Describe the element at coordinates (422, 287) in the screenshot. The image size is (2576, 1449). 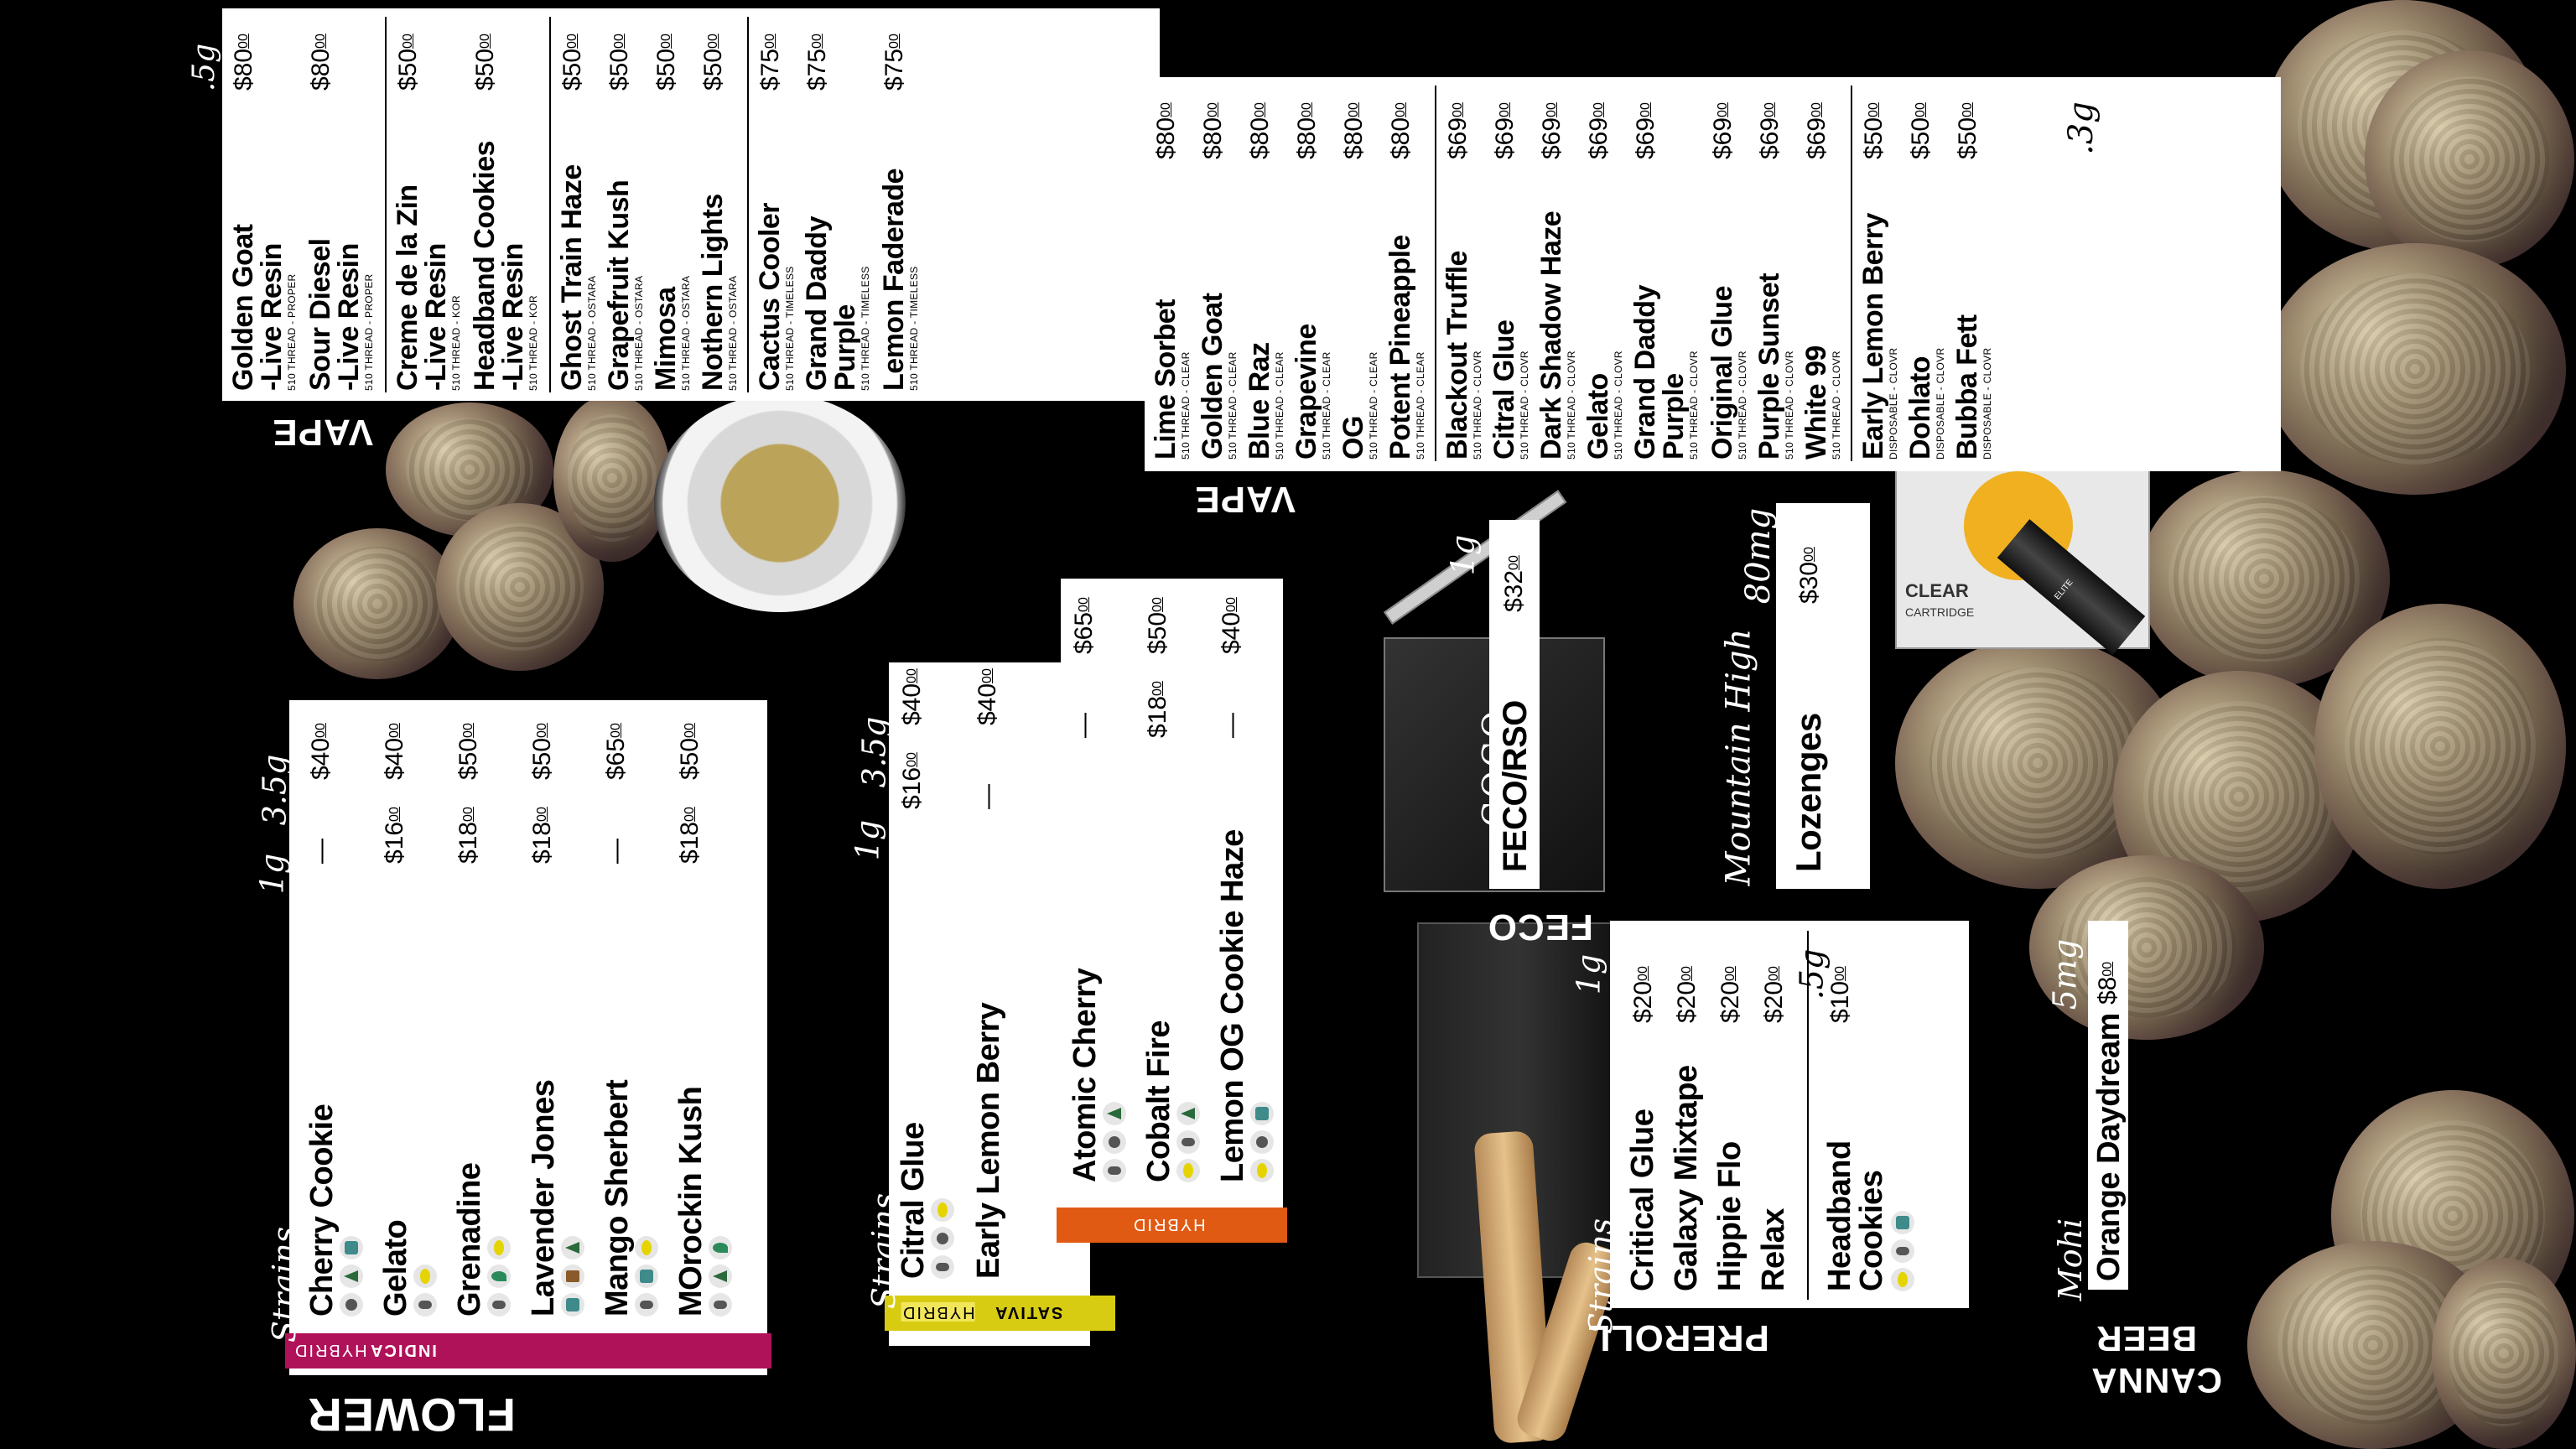
I see `product-name: Creme de la Zin -Live Resin` at that location.